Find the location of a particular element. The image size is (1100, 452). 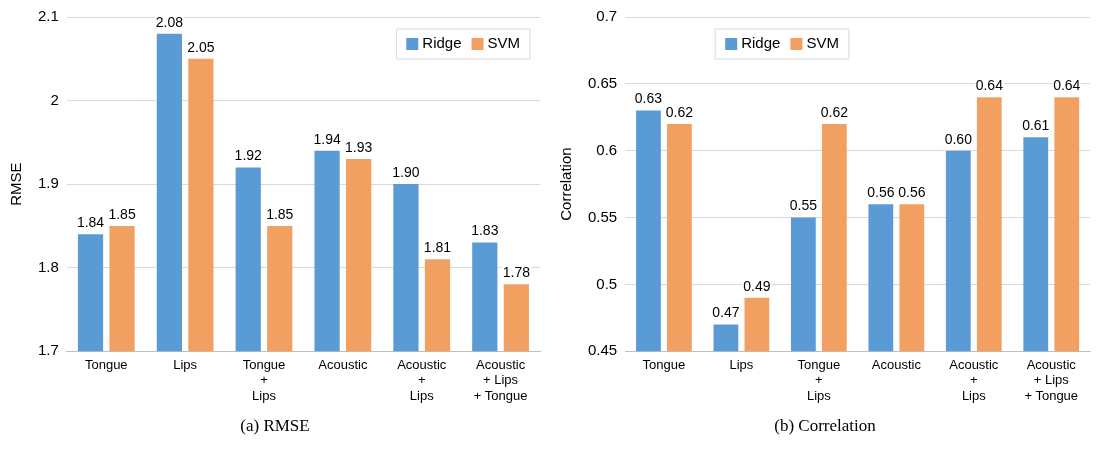

y-axis-title: RMSE is located at coordinates (16, 184).